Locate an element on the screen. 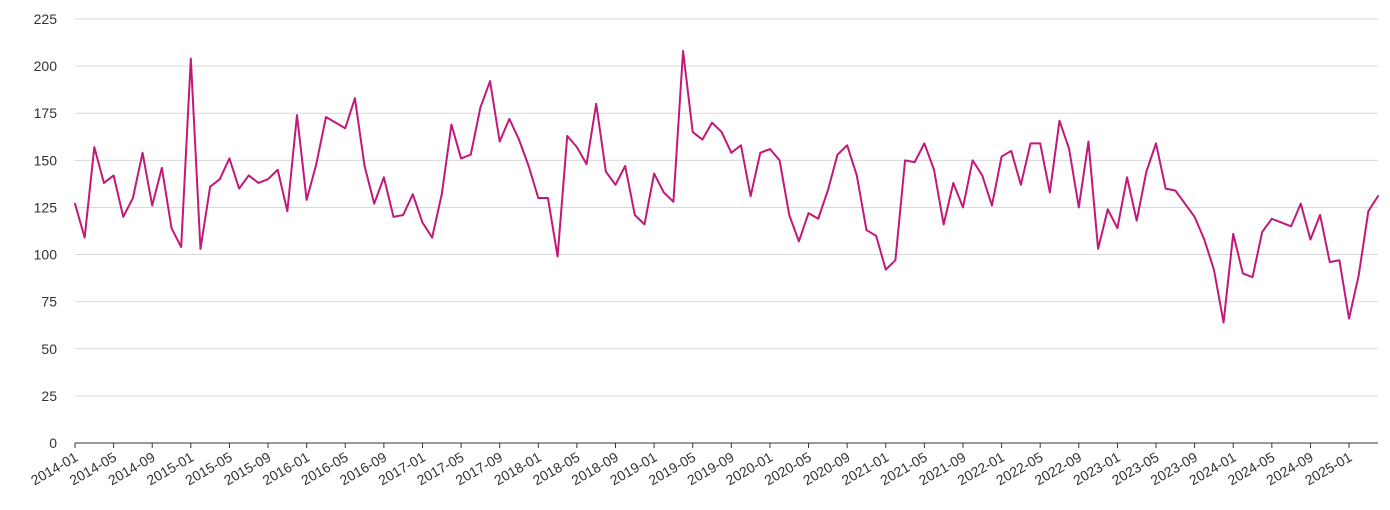 This screenshot has width=1390, height=510. y-tick-label: 25 is located at coordinates (49, 396).